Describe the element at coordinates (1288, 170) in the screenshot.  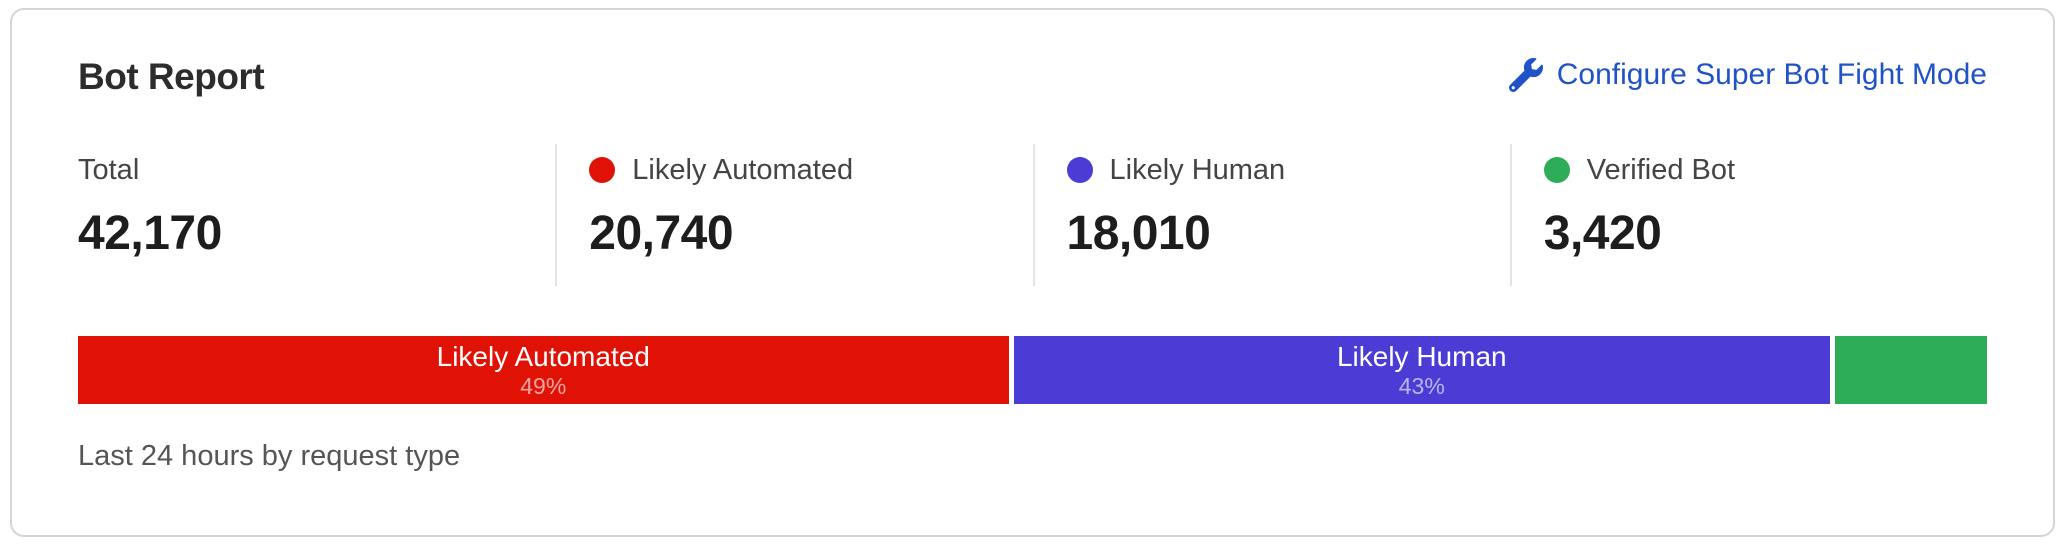
I see `stat-likely-human-label: Likely Human` at that location.